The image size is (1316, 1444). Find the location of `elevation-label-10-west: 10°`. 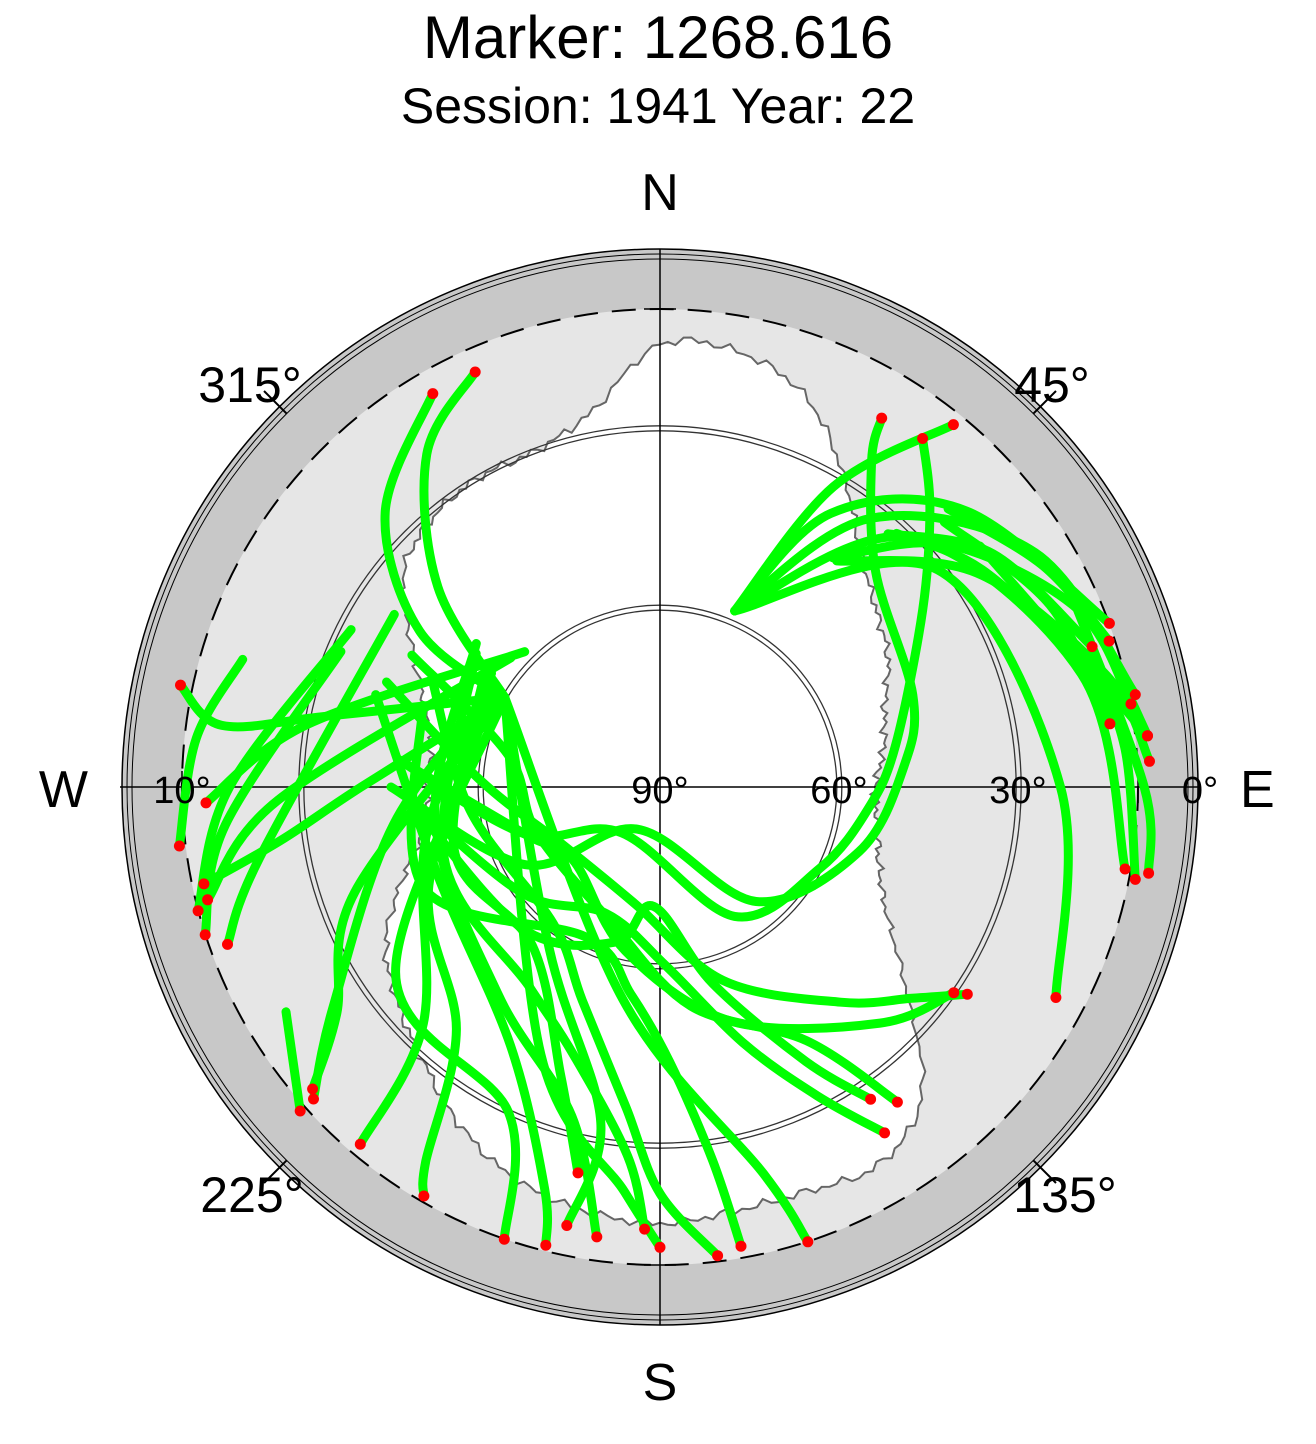

elevation-label-10-west: 10° is located at coordinates (181, 791).